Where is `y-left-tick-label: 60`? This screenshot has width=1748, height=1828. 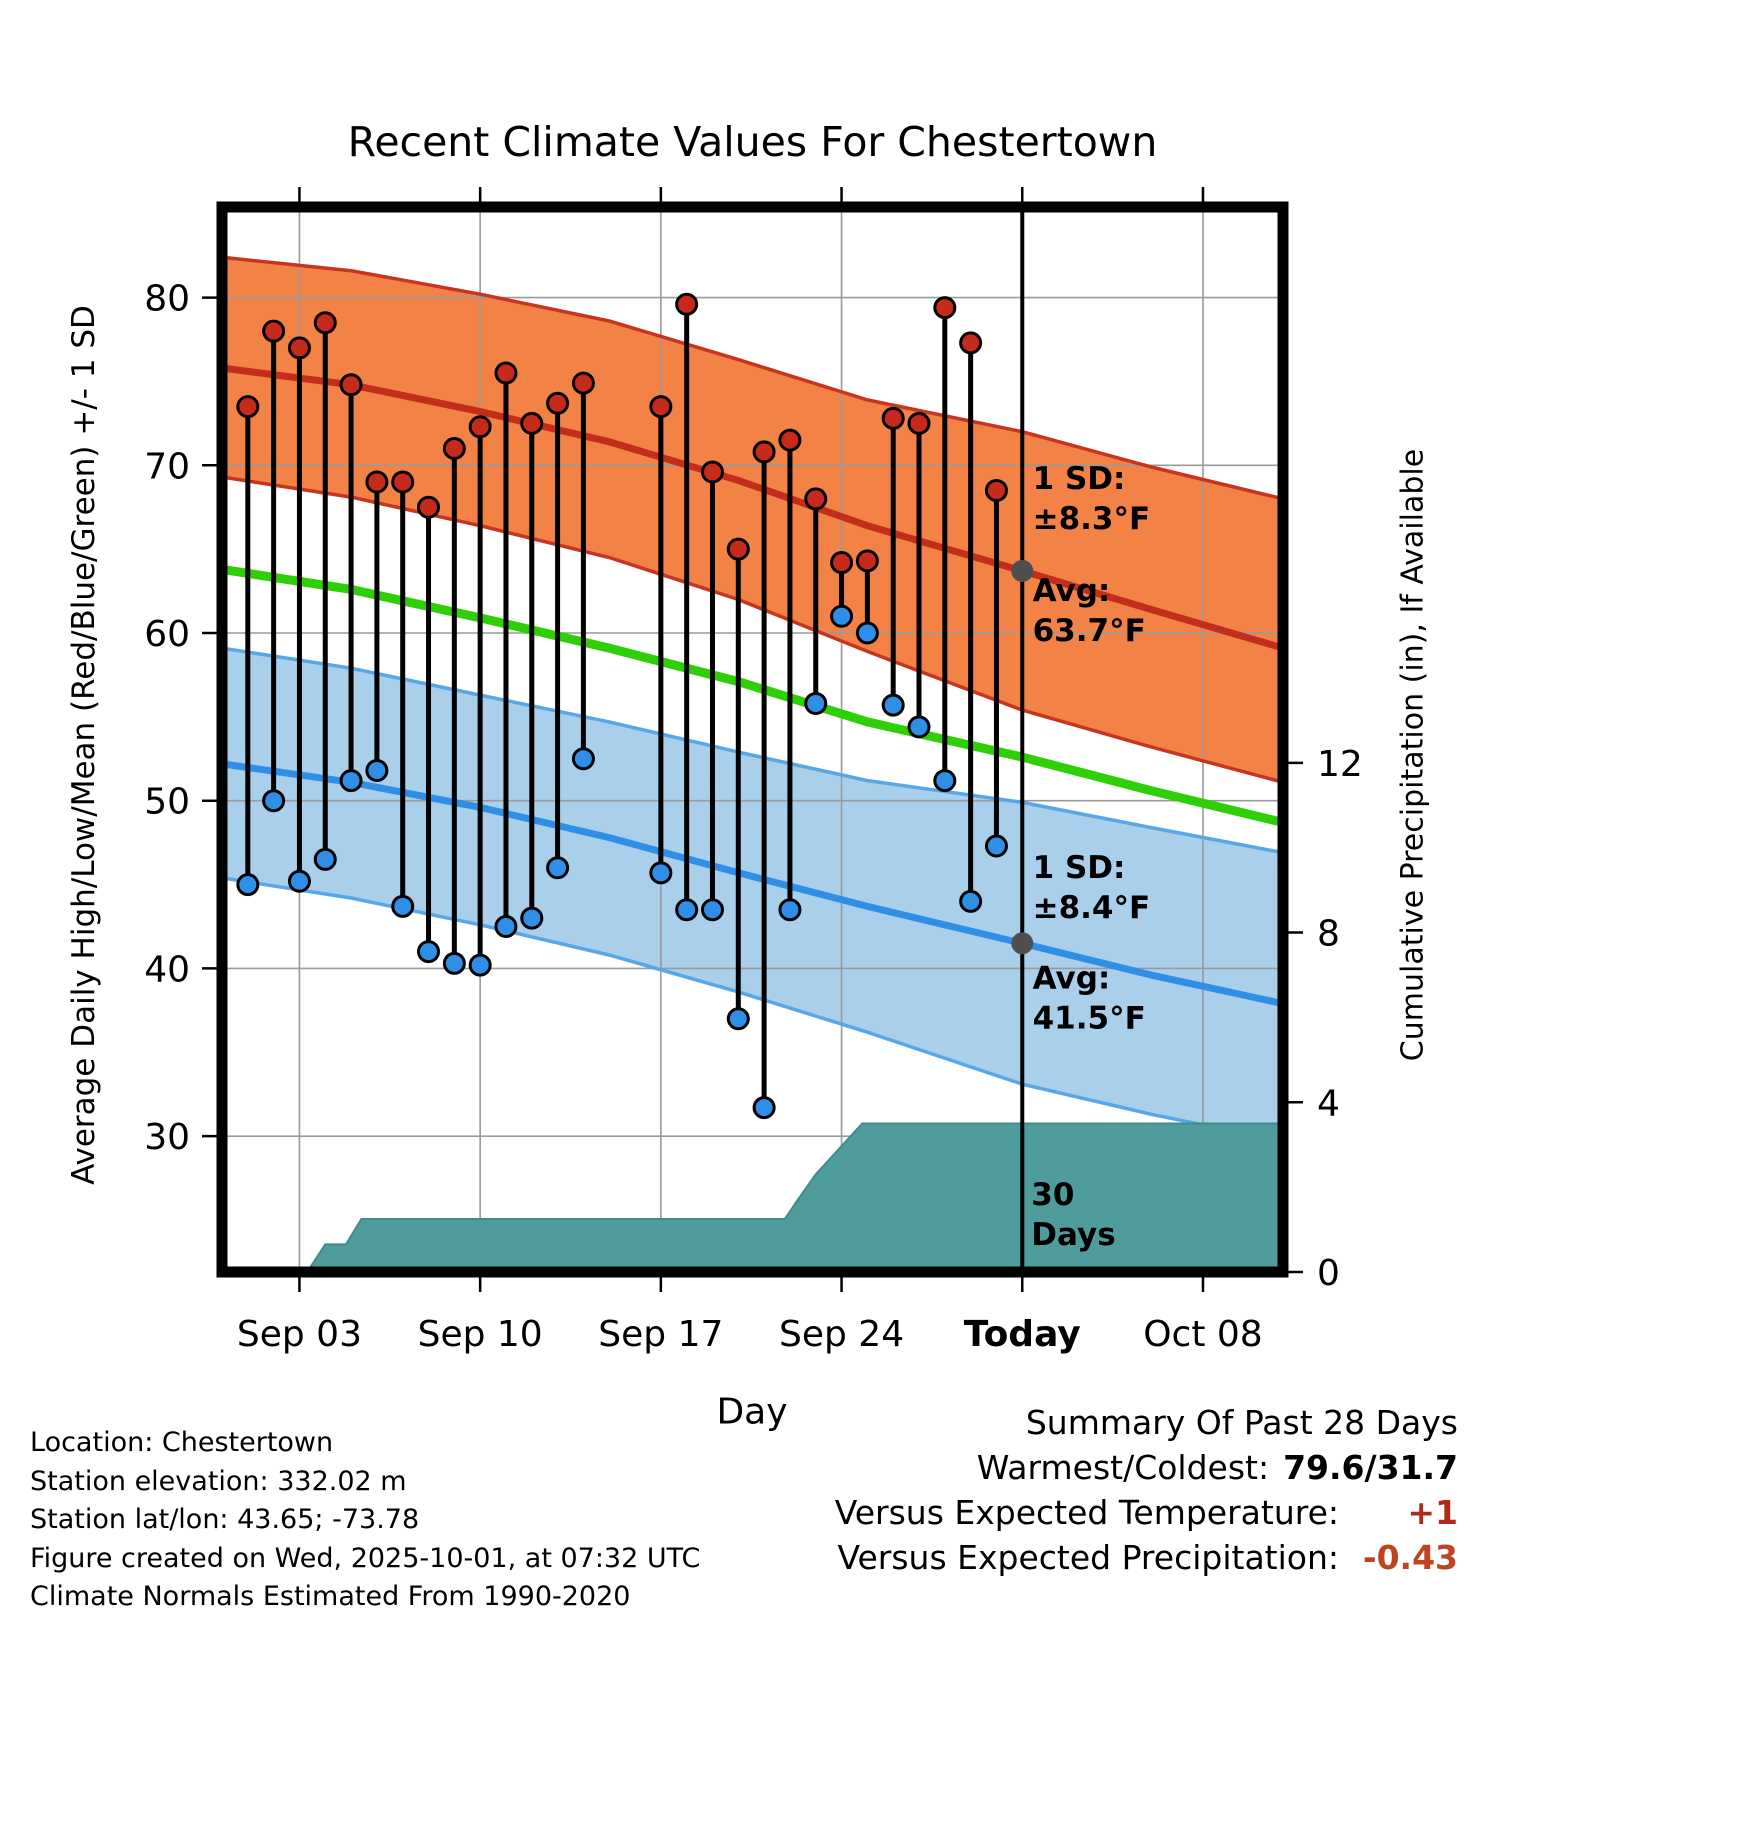
y-left-tick-label: 60 is located at coordinates (167, 634).